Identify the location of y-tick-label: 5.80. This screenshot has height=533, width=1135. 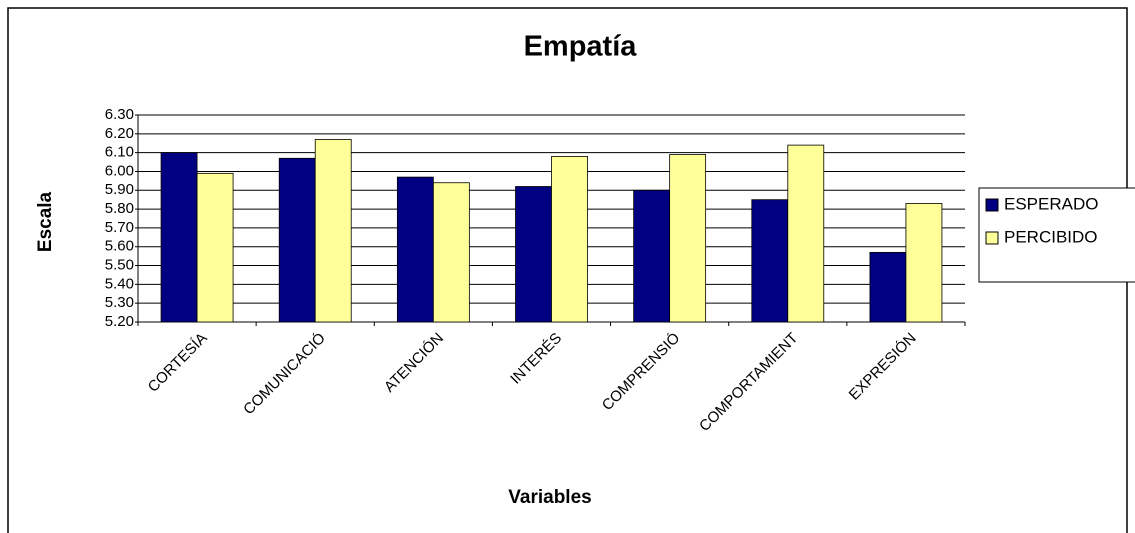
(119, 208).